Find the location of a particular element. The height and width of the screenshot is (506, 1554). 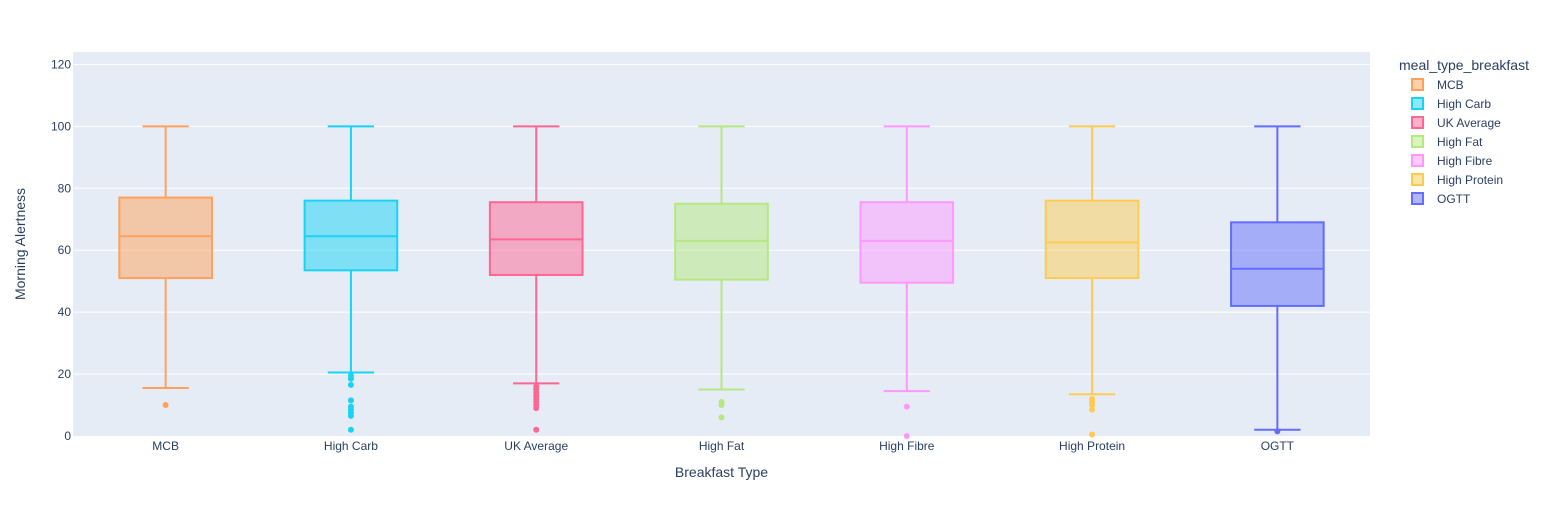

legend-item-mcb: MCB is located at coordinates (1437, 85).